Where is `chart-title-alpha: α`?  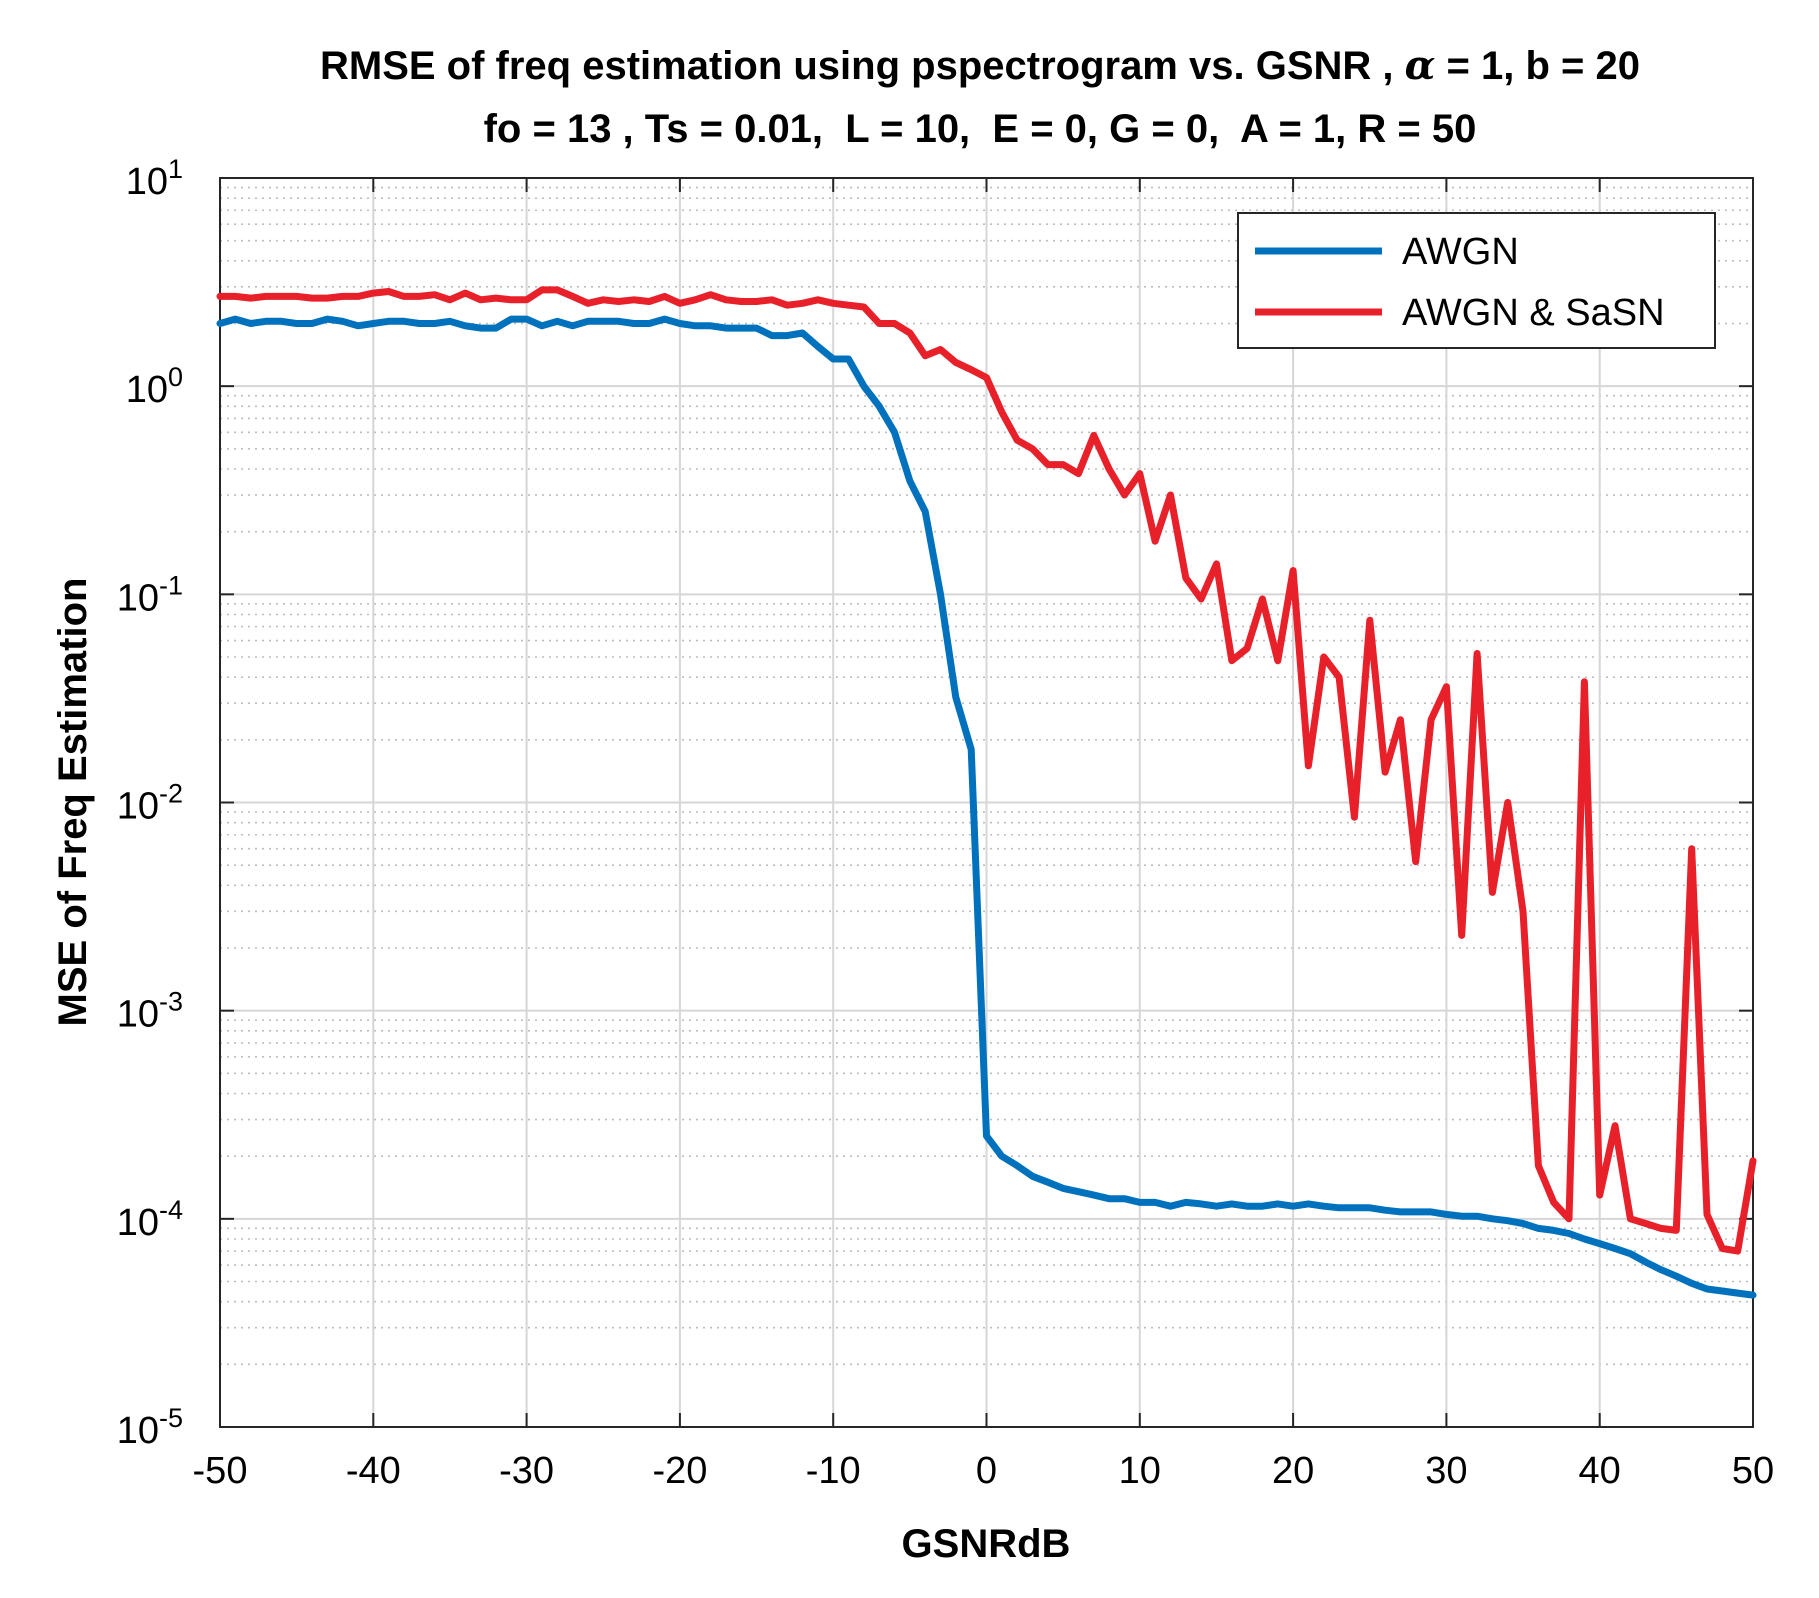 chart-title-alpha: α is located at coordinates (1420, 65).